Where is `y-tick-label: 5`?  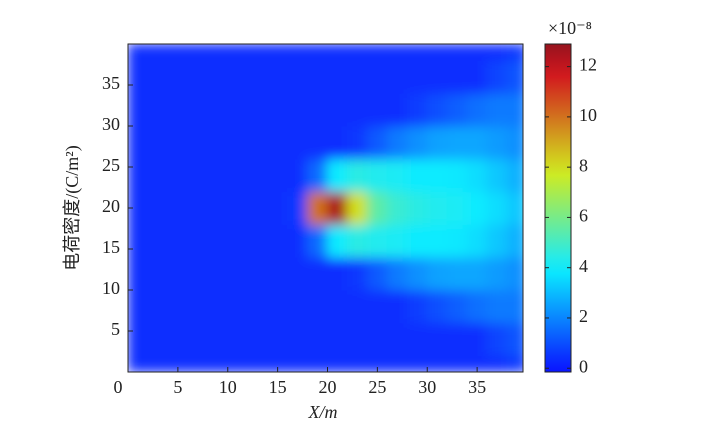 y-tick-label: 5 is located at coordinates (115, 329).